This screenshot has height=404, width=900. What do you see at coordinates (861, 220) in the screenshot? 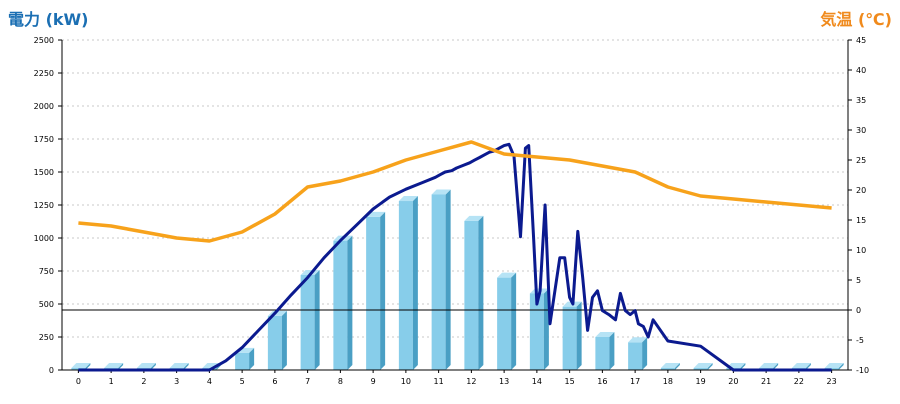
I see `right-tick-label: 15` at bounding box center [861, 220].